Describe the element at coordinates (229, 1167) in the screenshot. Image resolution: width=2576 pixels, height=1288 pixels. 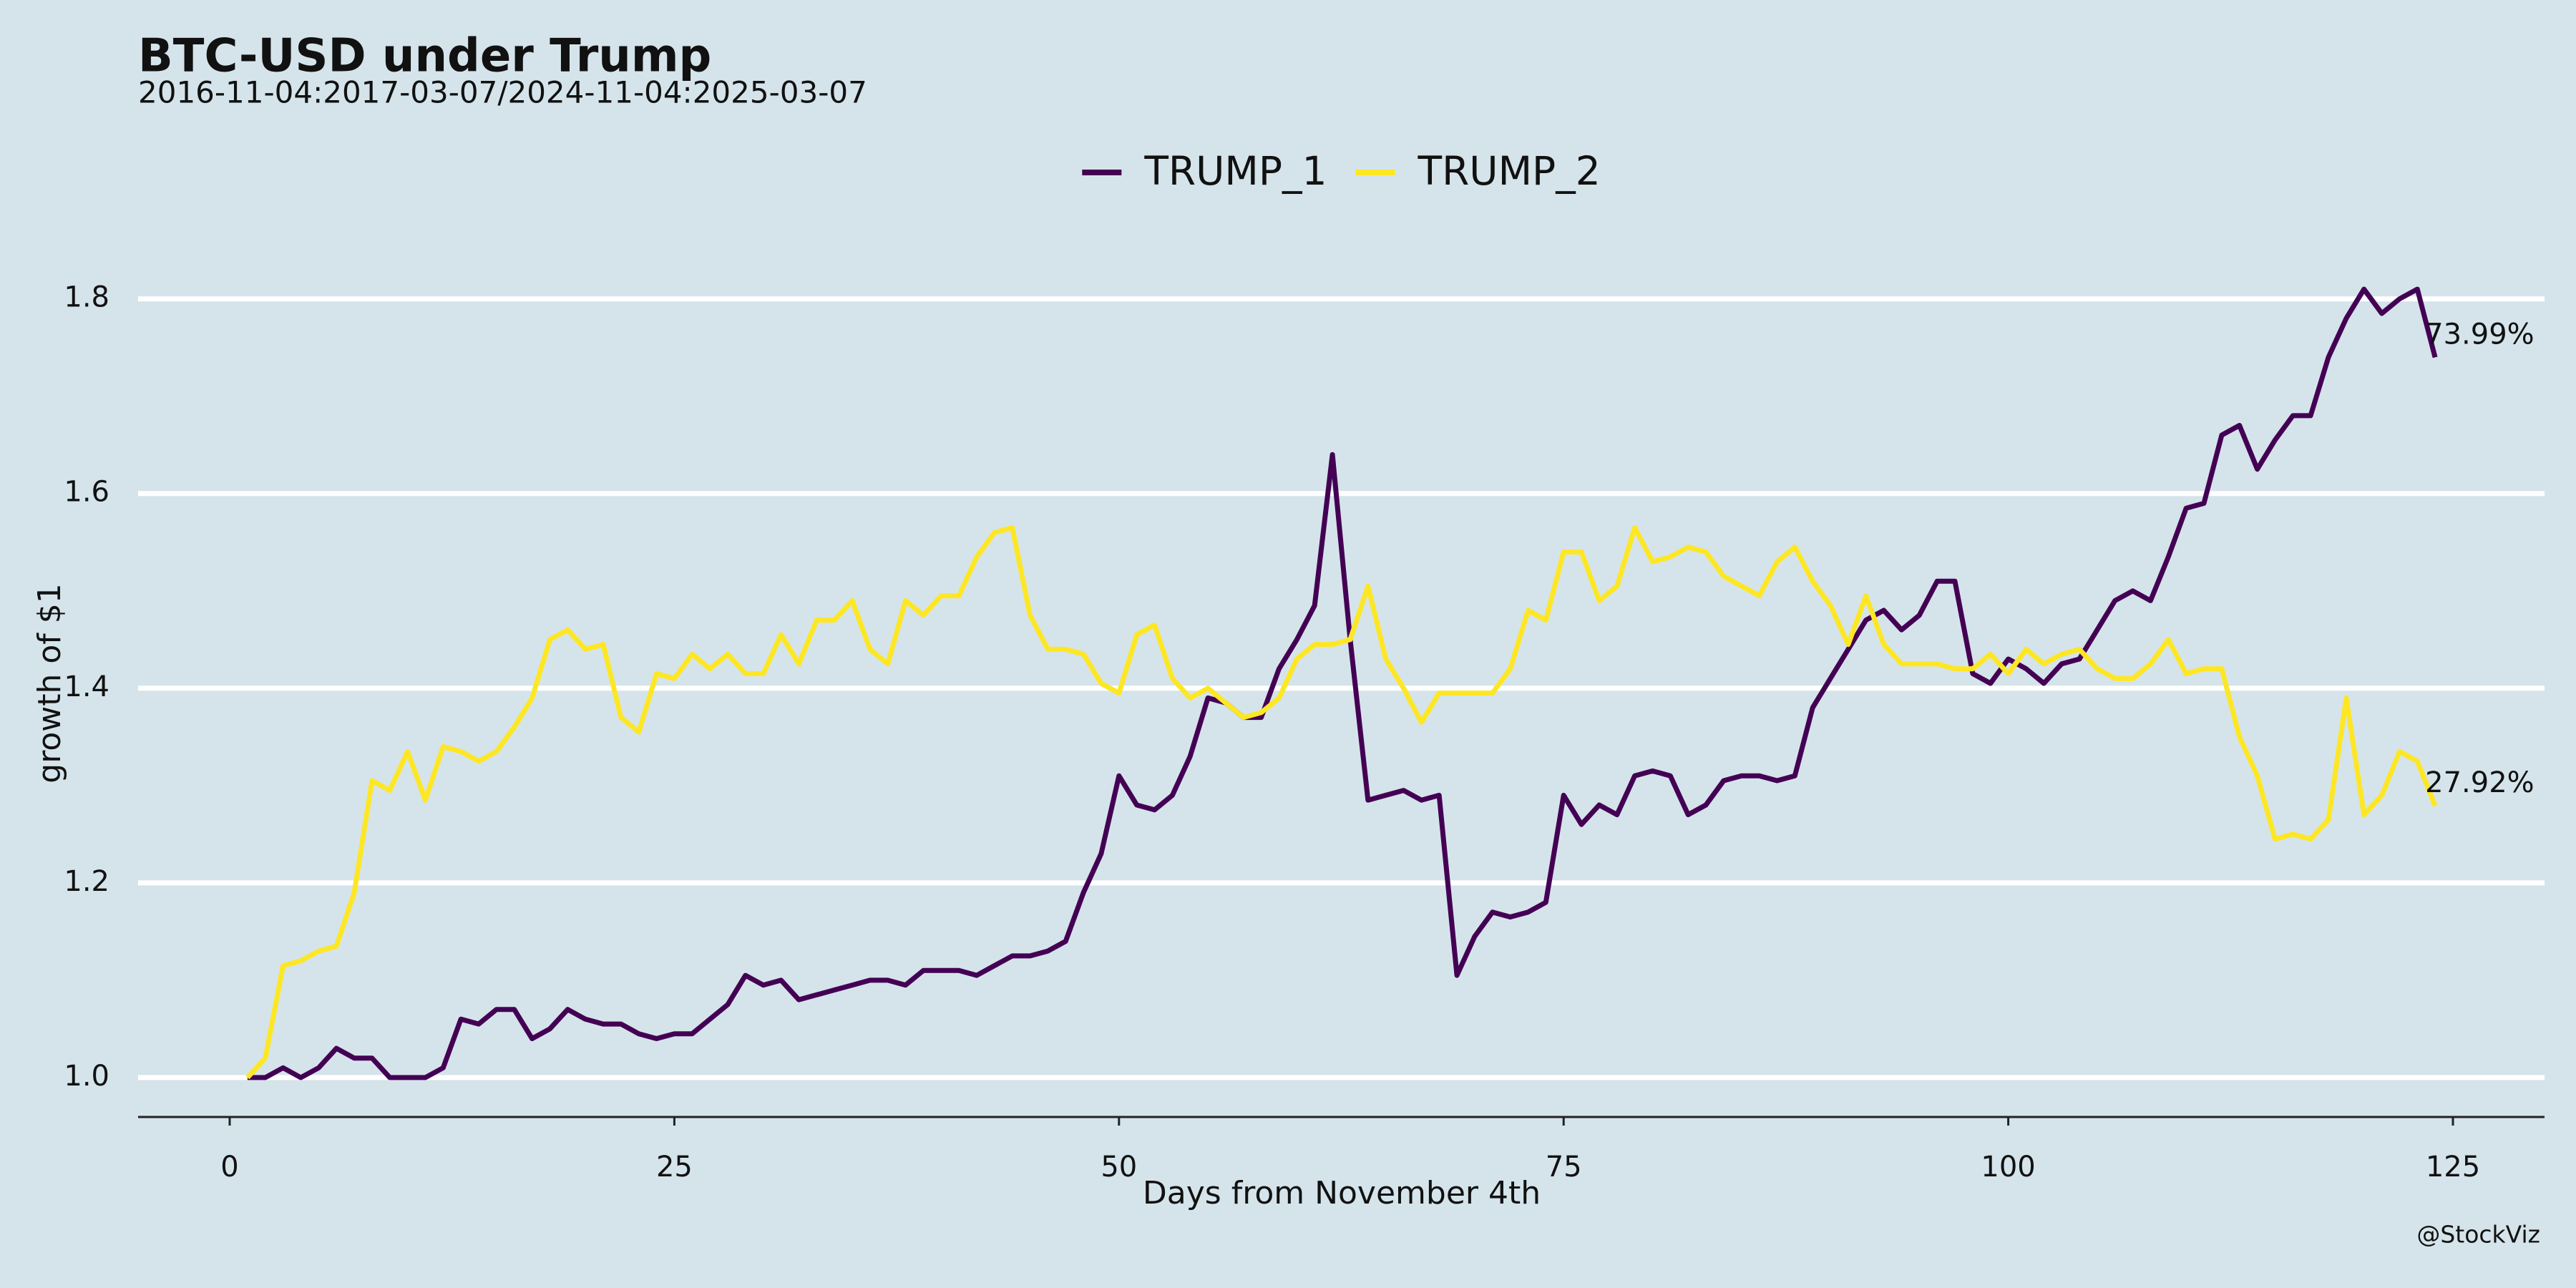
I see `x-tick-label: 0` at that location.